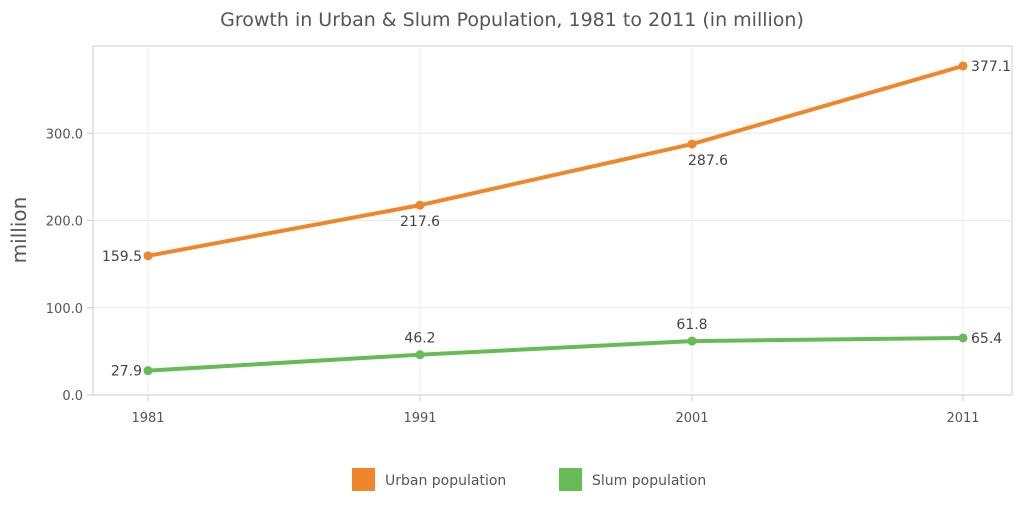 The image size is (1024, 512). Describe the element at coordinates (691, 325) in the screenshot. I see `data-label: 61.8` at that location.